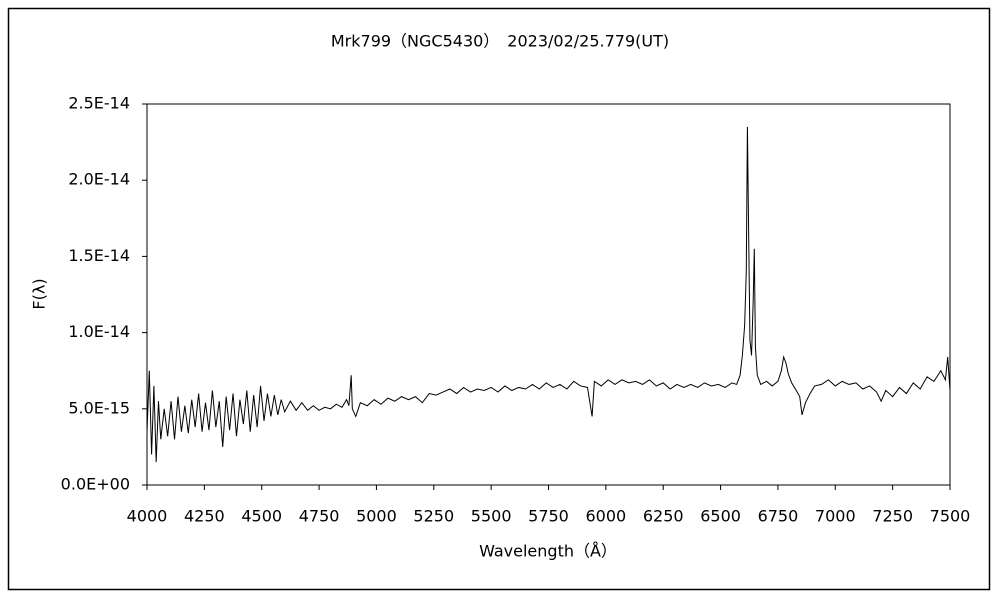 The height and width of the screenshot is (600, 1000). What do you see at coordinates (491, 516) in the screenshot?
I see `x-tick-label: 5500` at bounding box center [491, 516].